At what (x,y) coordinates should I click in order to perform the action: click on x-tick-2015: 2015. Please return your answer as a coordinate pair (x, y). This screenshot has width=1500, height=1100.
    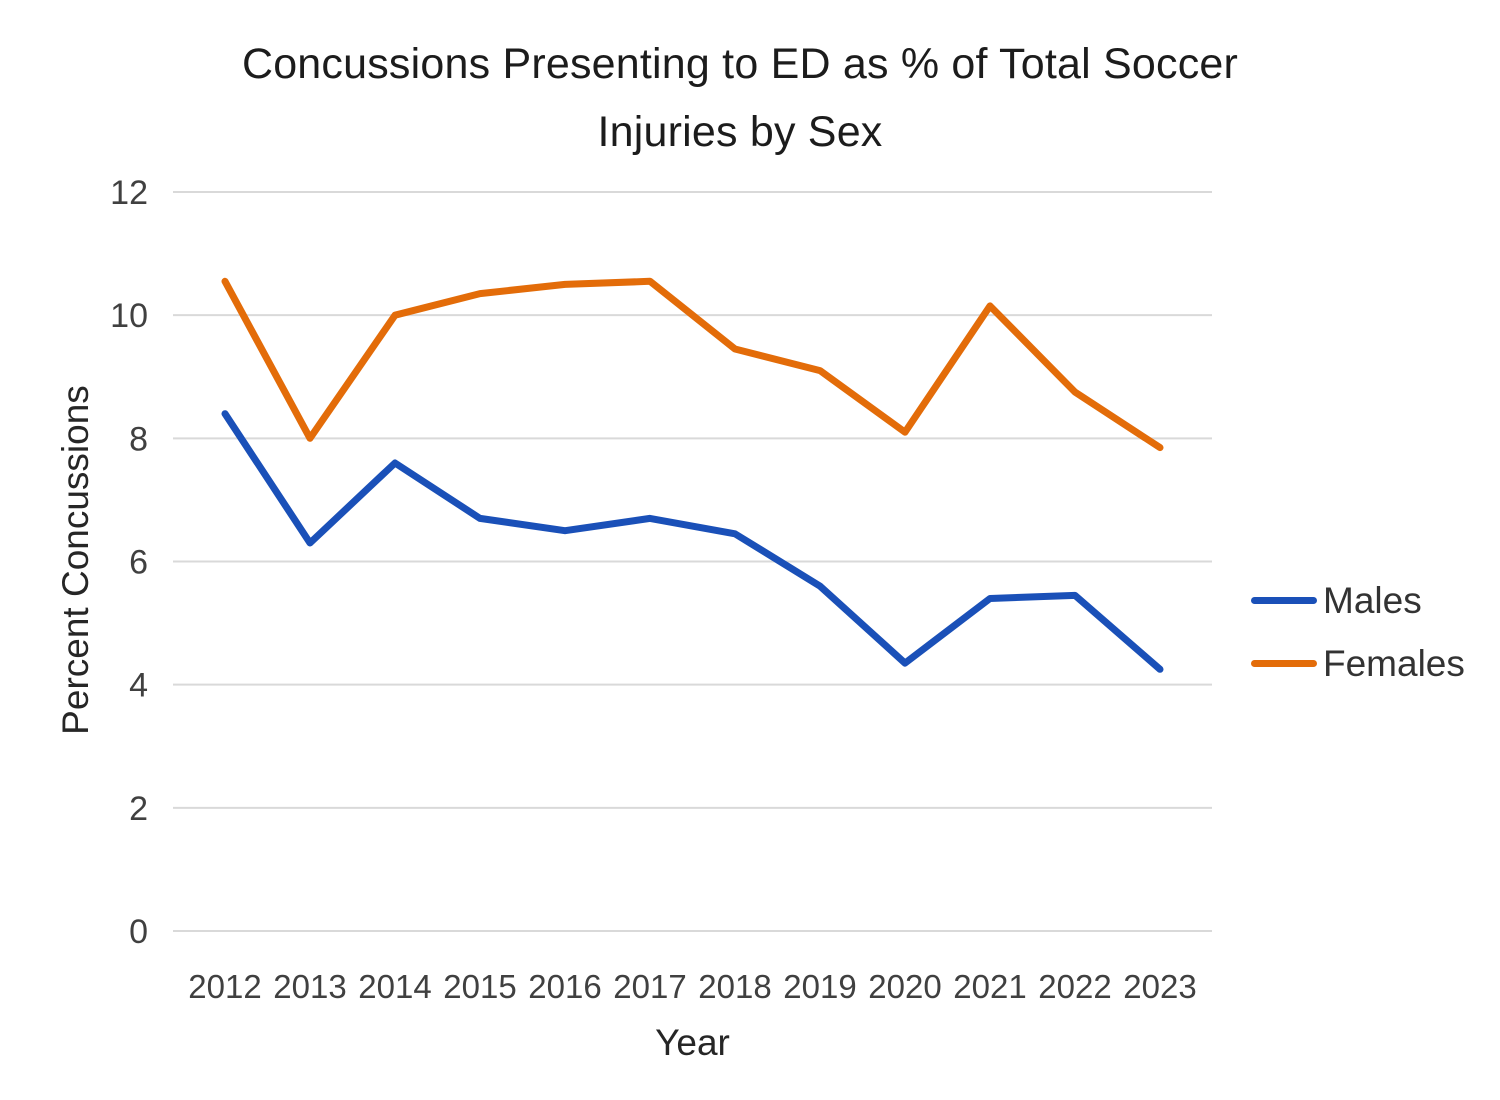
    Looking at the image, I should click on (479, 986).